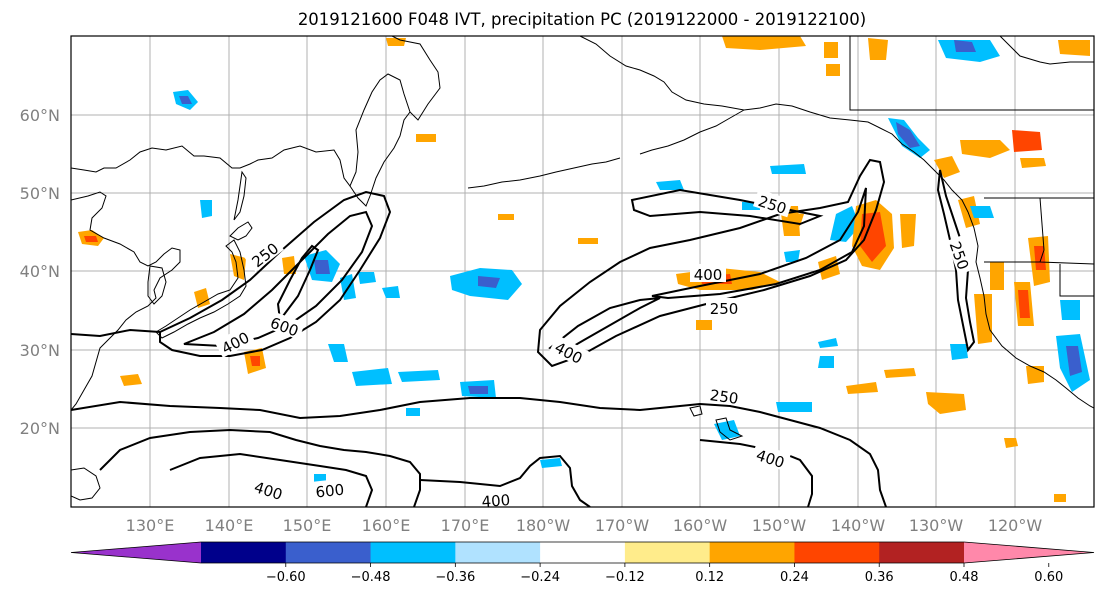 Image resolution: width=1105 pixels, height=601 pixels. Describe the element at coordinates (756, 473) in the screenshot. I see `ivt-contour-400-south-east` at that location.